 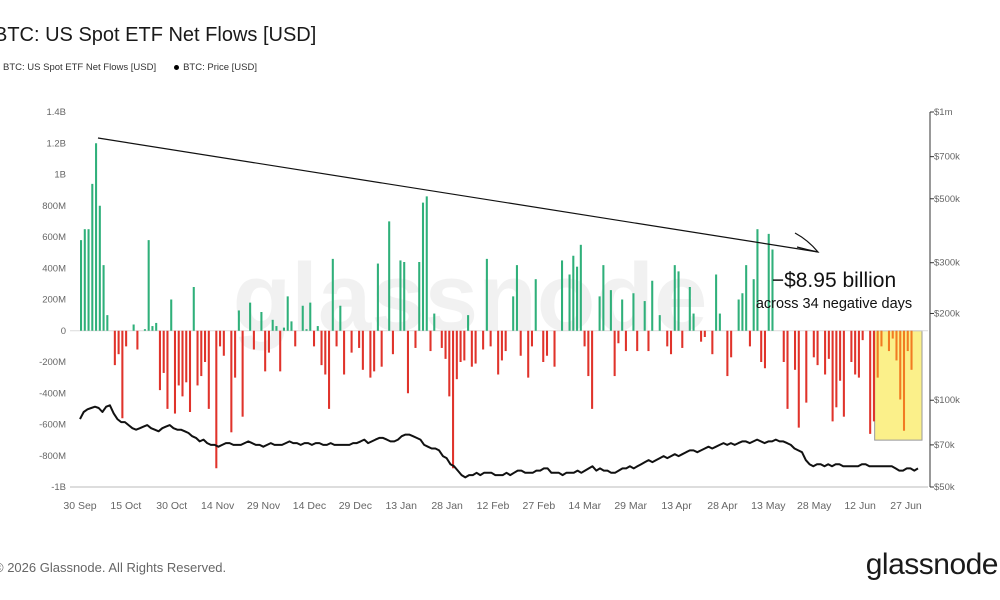 I want to click on copyright-footer: © 2026 Glassnode. All Rights Reserved., so click(x=113, y=567).